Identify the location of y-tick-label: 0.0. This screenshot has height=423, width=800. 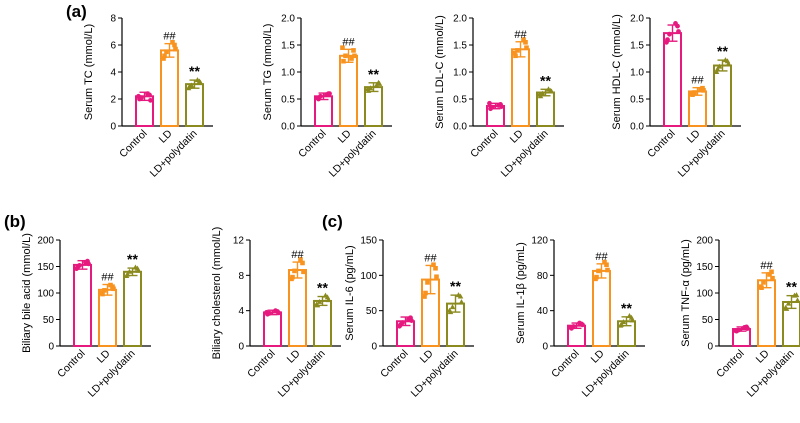
(637, 127).